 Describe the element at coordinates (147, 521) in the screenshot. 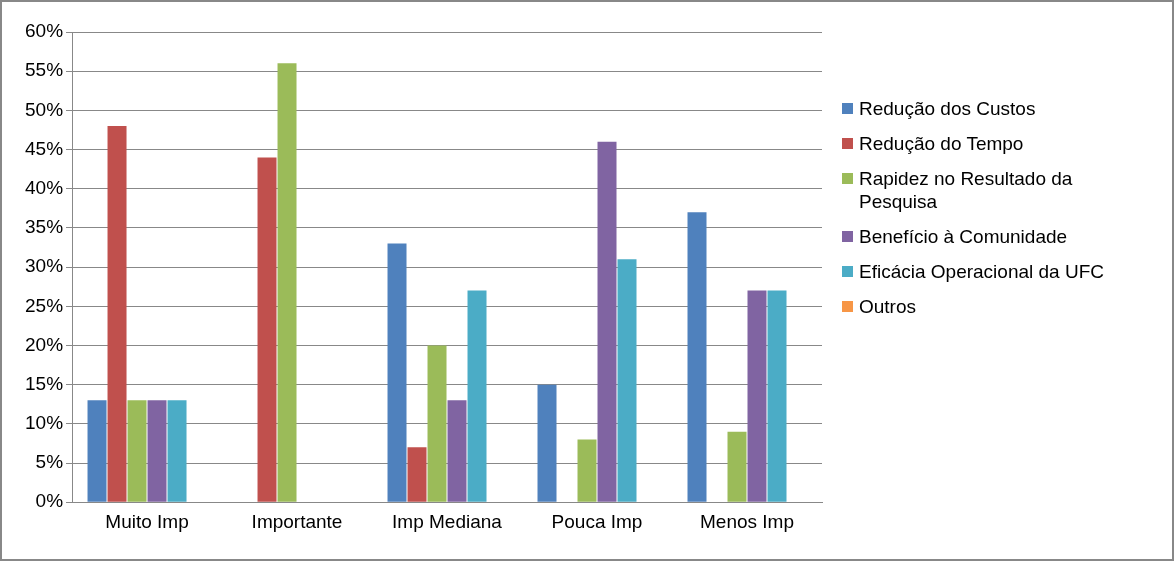

I see `x-tick-label: Muito Imp` at that location.